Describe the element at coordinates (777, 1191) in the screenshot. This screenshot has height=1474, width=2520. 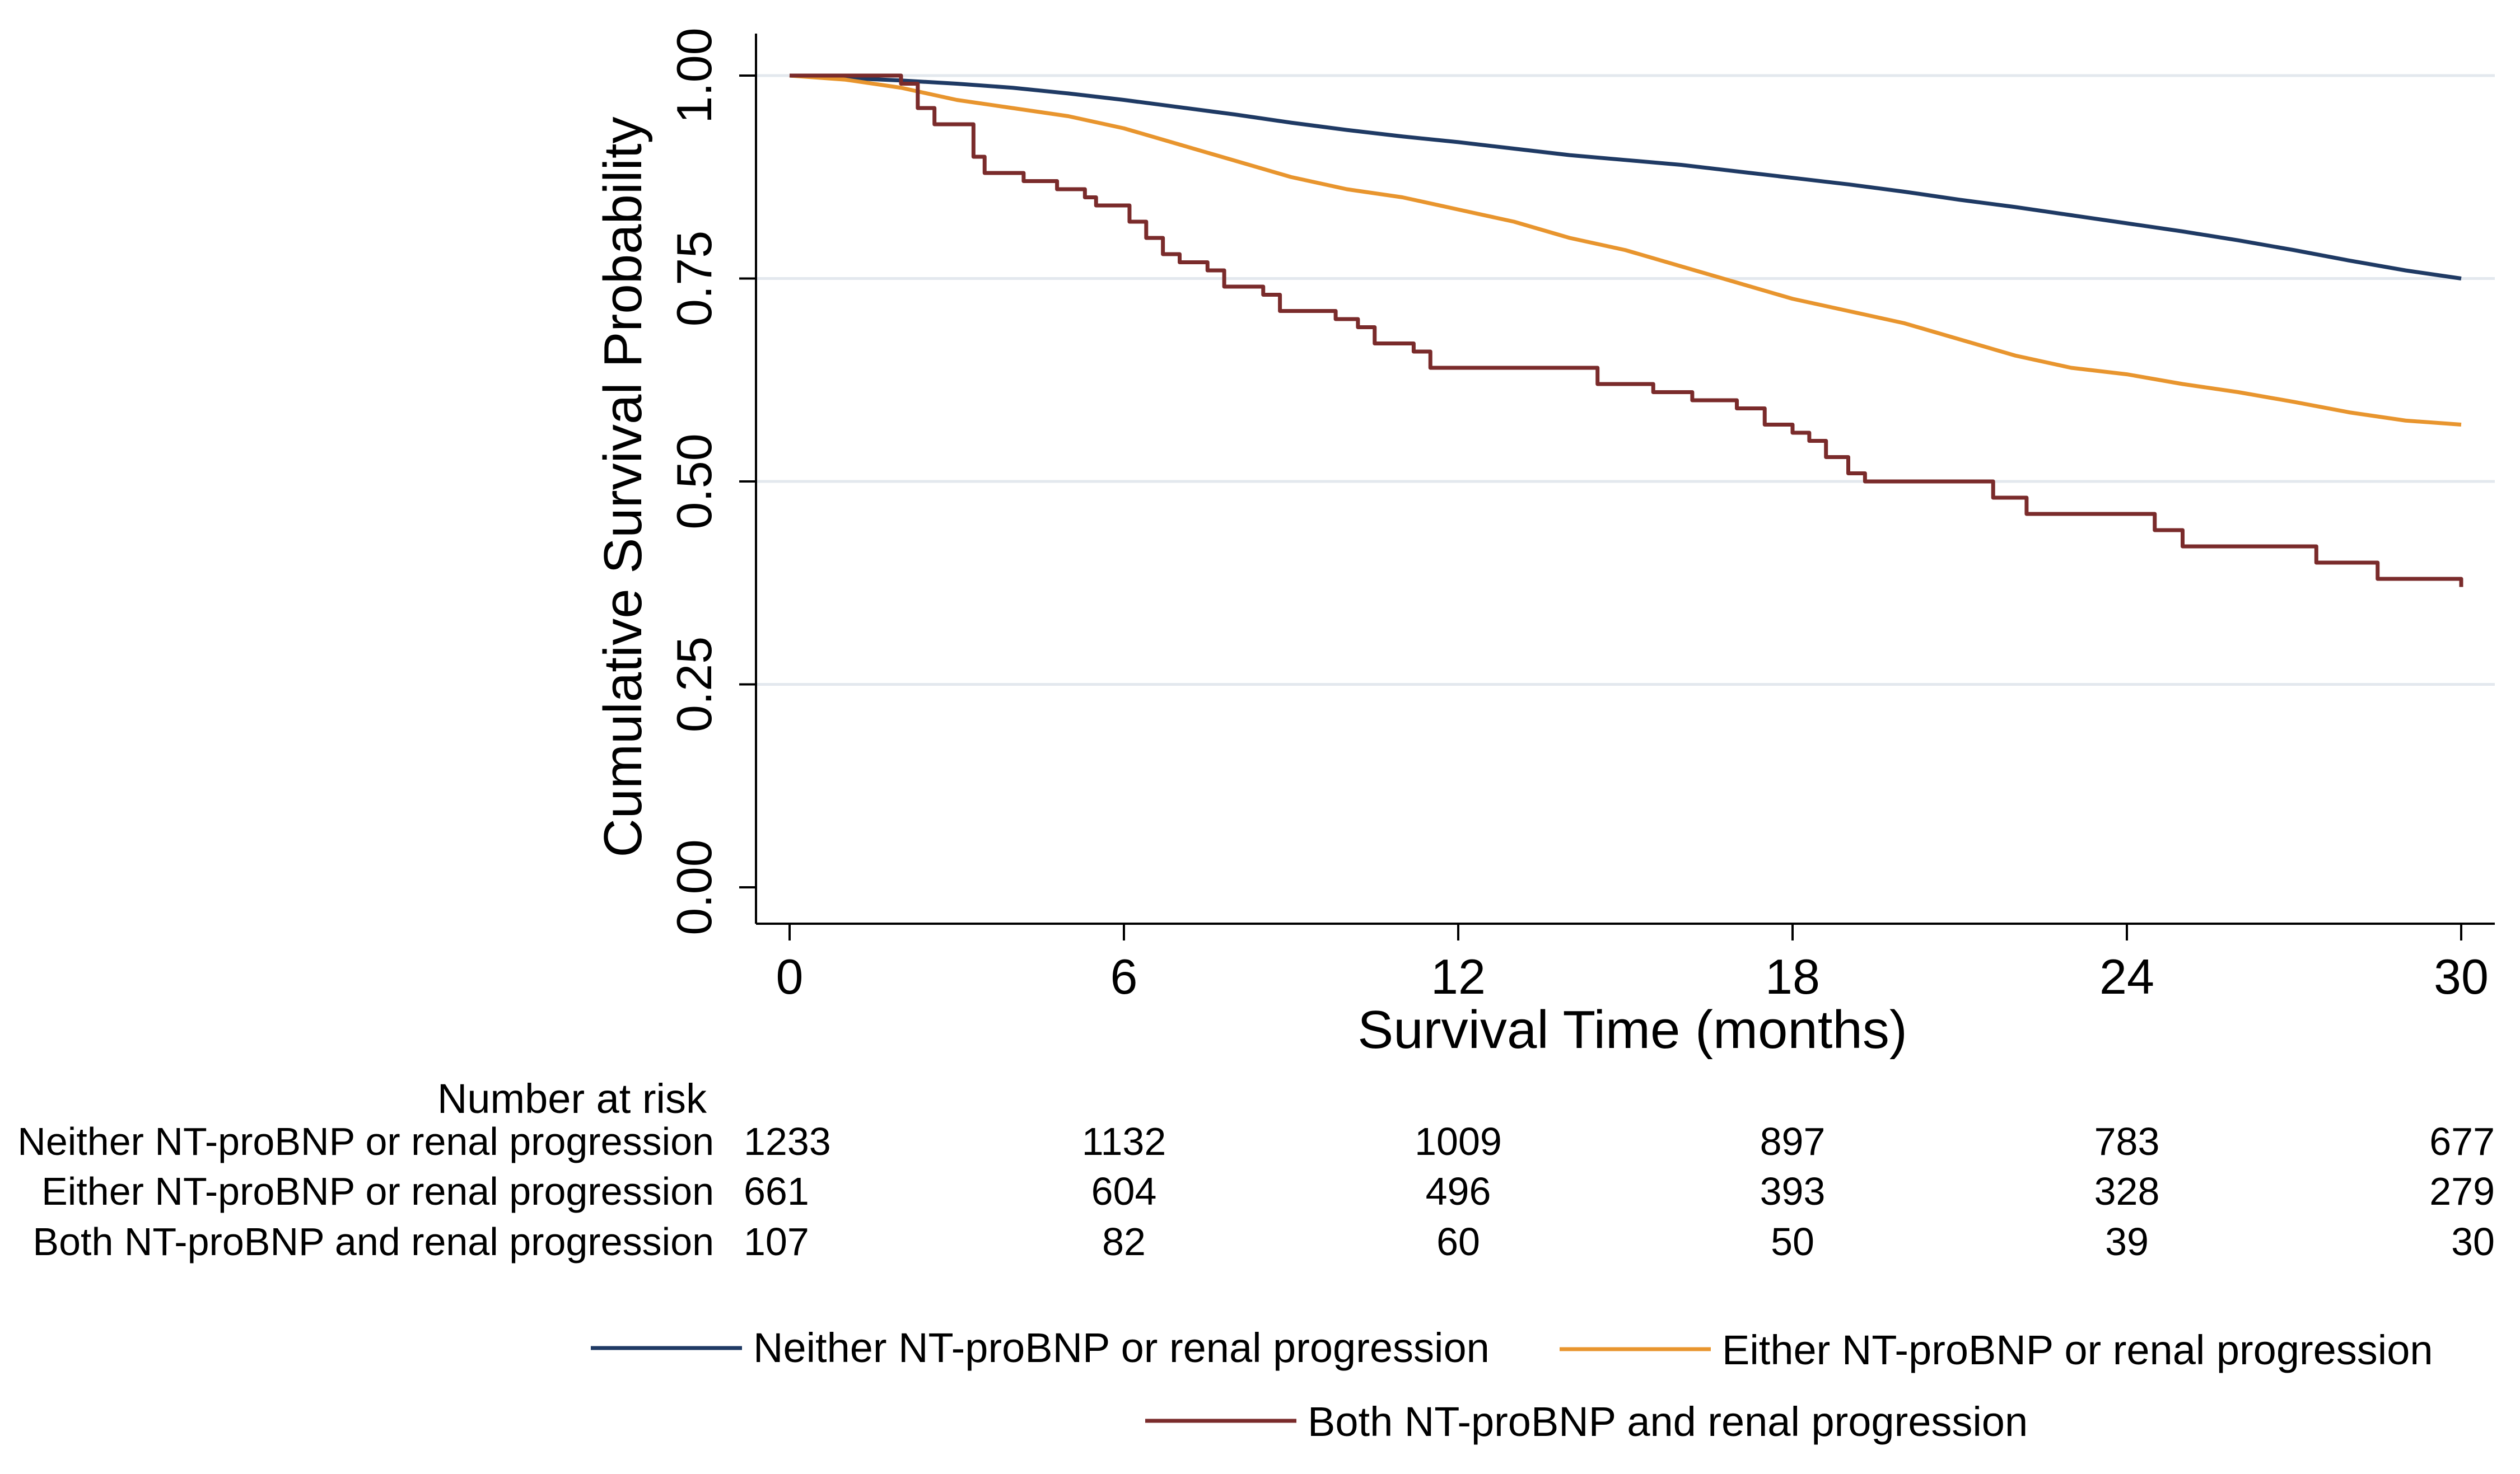
I see `risk-value-1-0: 661` at that location.